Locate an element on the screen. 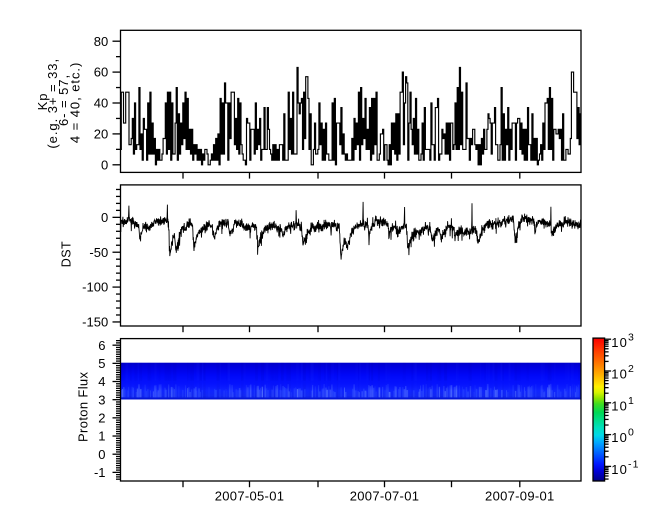 This screenshot has width=665, height=523. svg-text: 1 is located at coordinates (101, 436).